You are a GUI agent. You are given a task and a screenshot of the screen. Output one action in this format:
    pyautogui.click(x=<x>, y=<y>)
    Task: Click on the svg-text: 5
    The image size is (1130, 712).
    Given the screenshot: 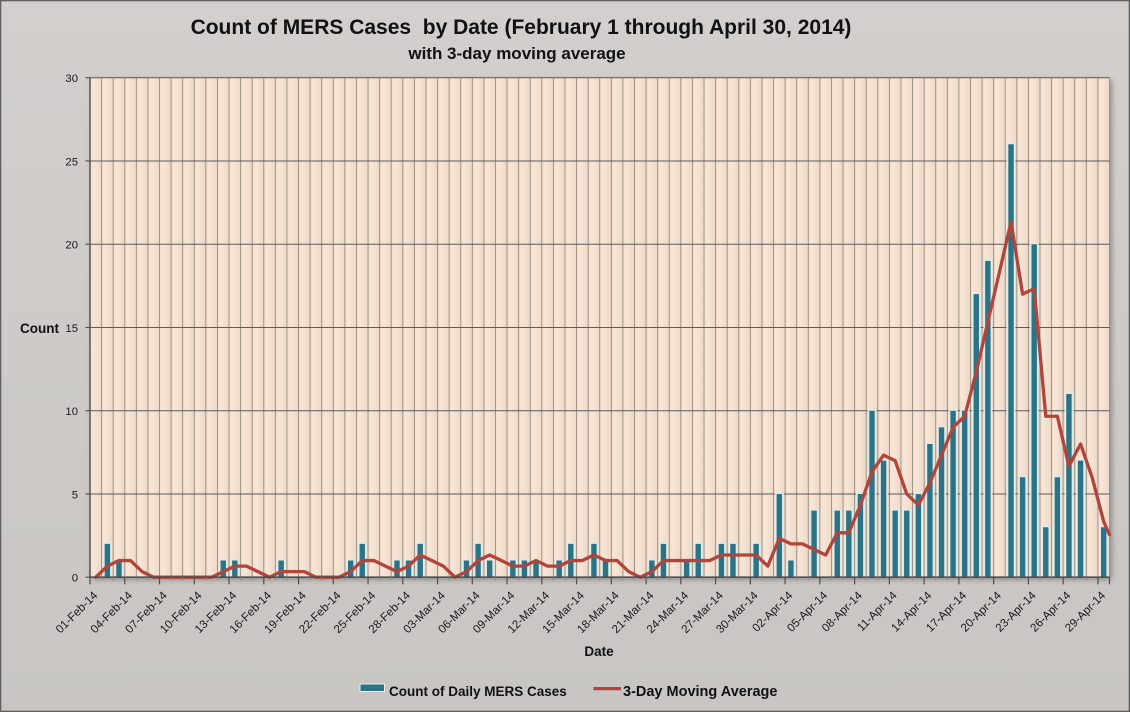 What is the action you would take?
    pyautogui.click(x=75, y=495)
    